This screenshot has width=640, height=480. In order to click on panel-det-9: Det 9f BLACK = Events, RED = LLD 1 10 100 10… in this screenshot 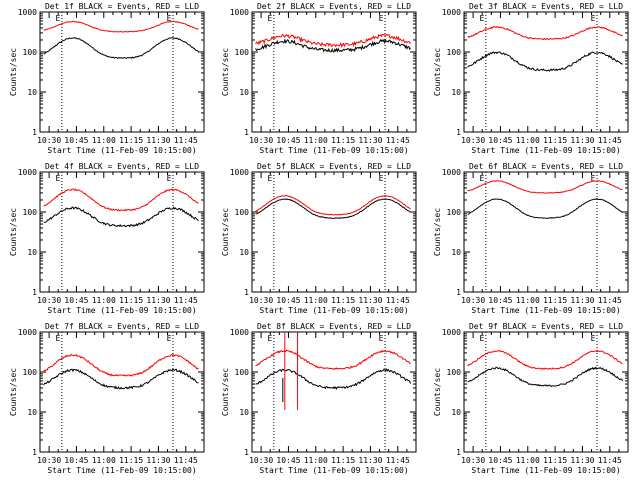, I will do `click(531, 398)`.